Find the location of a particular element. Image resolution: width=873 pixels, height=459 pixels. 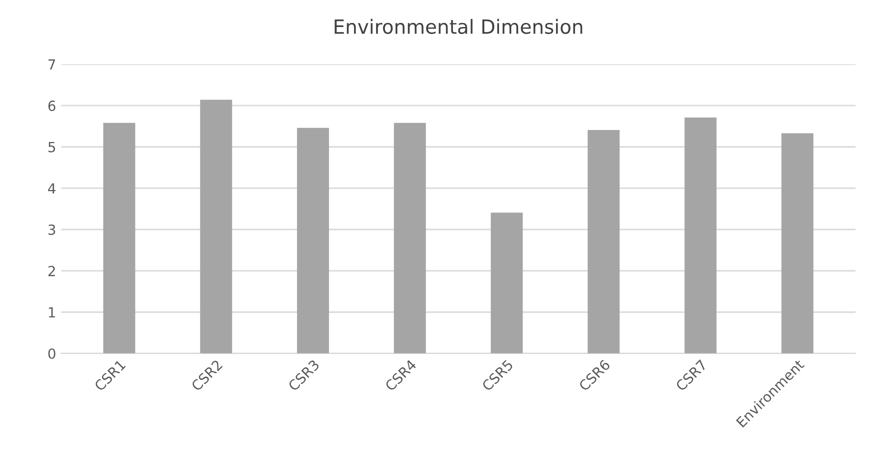

chart-title: Environmental Dimension is located at coordinates (458, 26).